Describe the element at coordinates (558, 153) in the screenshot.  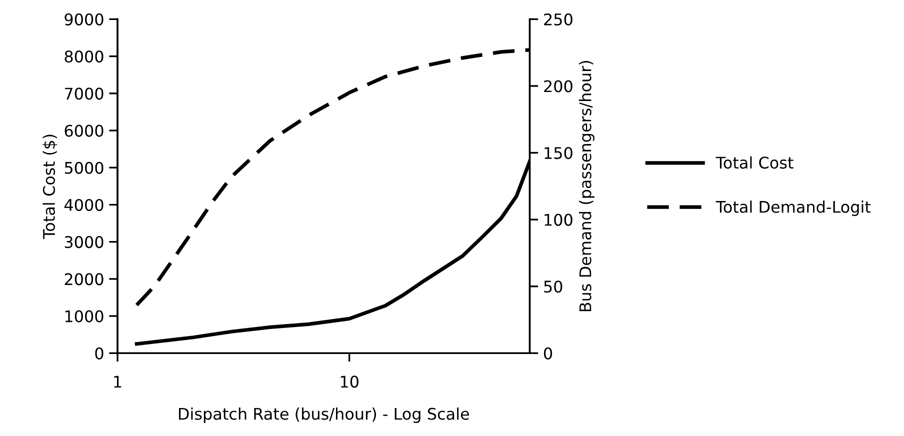
I see `y2-tick-label: 150` at that location.